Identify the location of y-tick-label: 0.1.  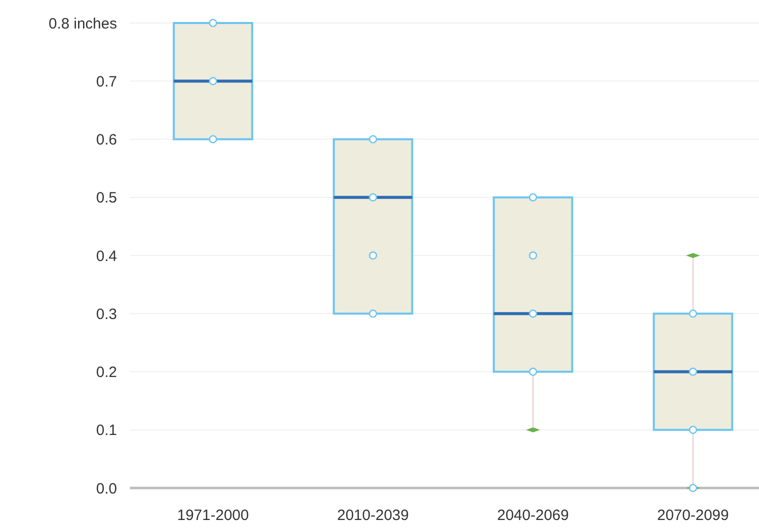
(106, 431).